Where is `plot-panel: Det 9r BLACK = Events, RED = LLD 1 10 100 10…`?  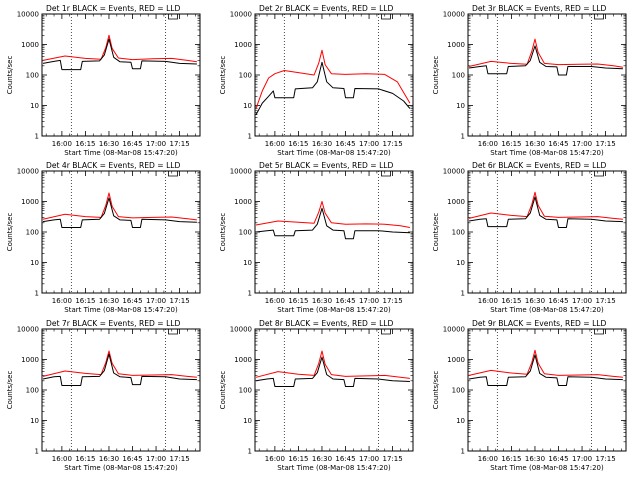 plot-panel: Det 9r BLACK = Events, RED = LLD 1 10 100 10… is located at coordinates (529, 395).